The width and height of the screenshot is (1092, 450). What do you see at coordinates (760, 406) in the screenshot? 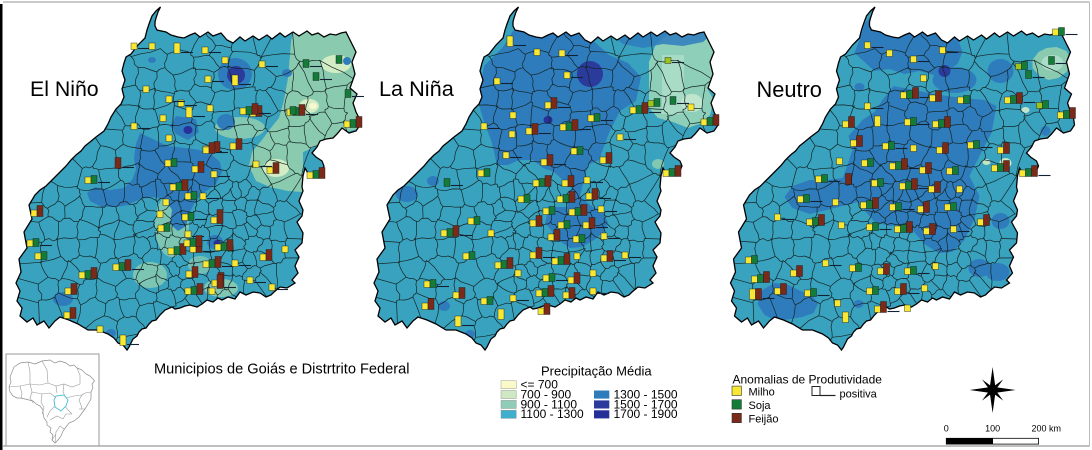
I see `svg-text: Soja` at bounding box center [760, 406].